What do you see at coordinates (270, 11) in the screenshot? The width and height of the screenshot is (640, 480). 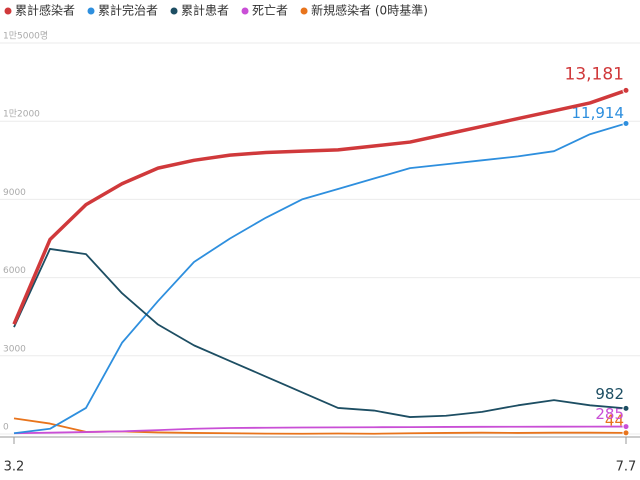 I see `legend-label: 死亡者` at bounding box center [270, 11].